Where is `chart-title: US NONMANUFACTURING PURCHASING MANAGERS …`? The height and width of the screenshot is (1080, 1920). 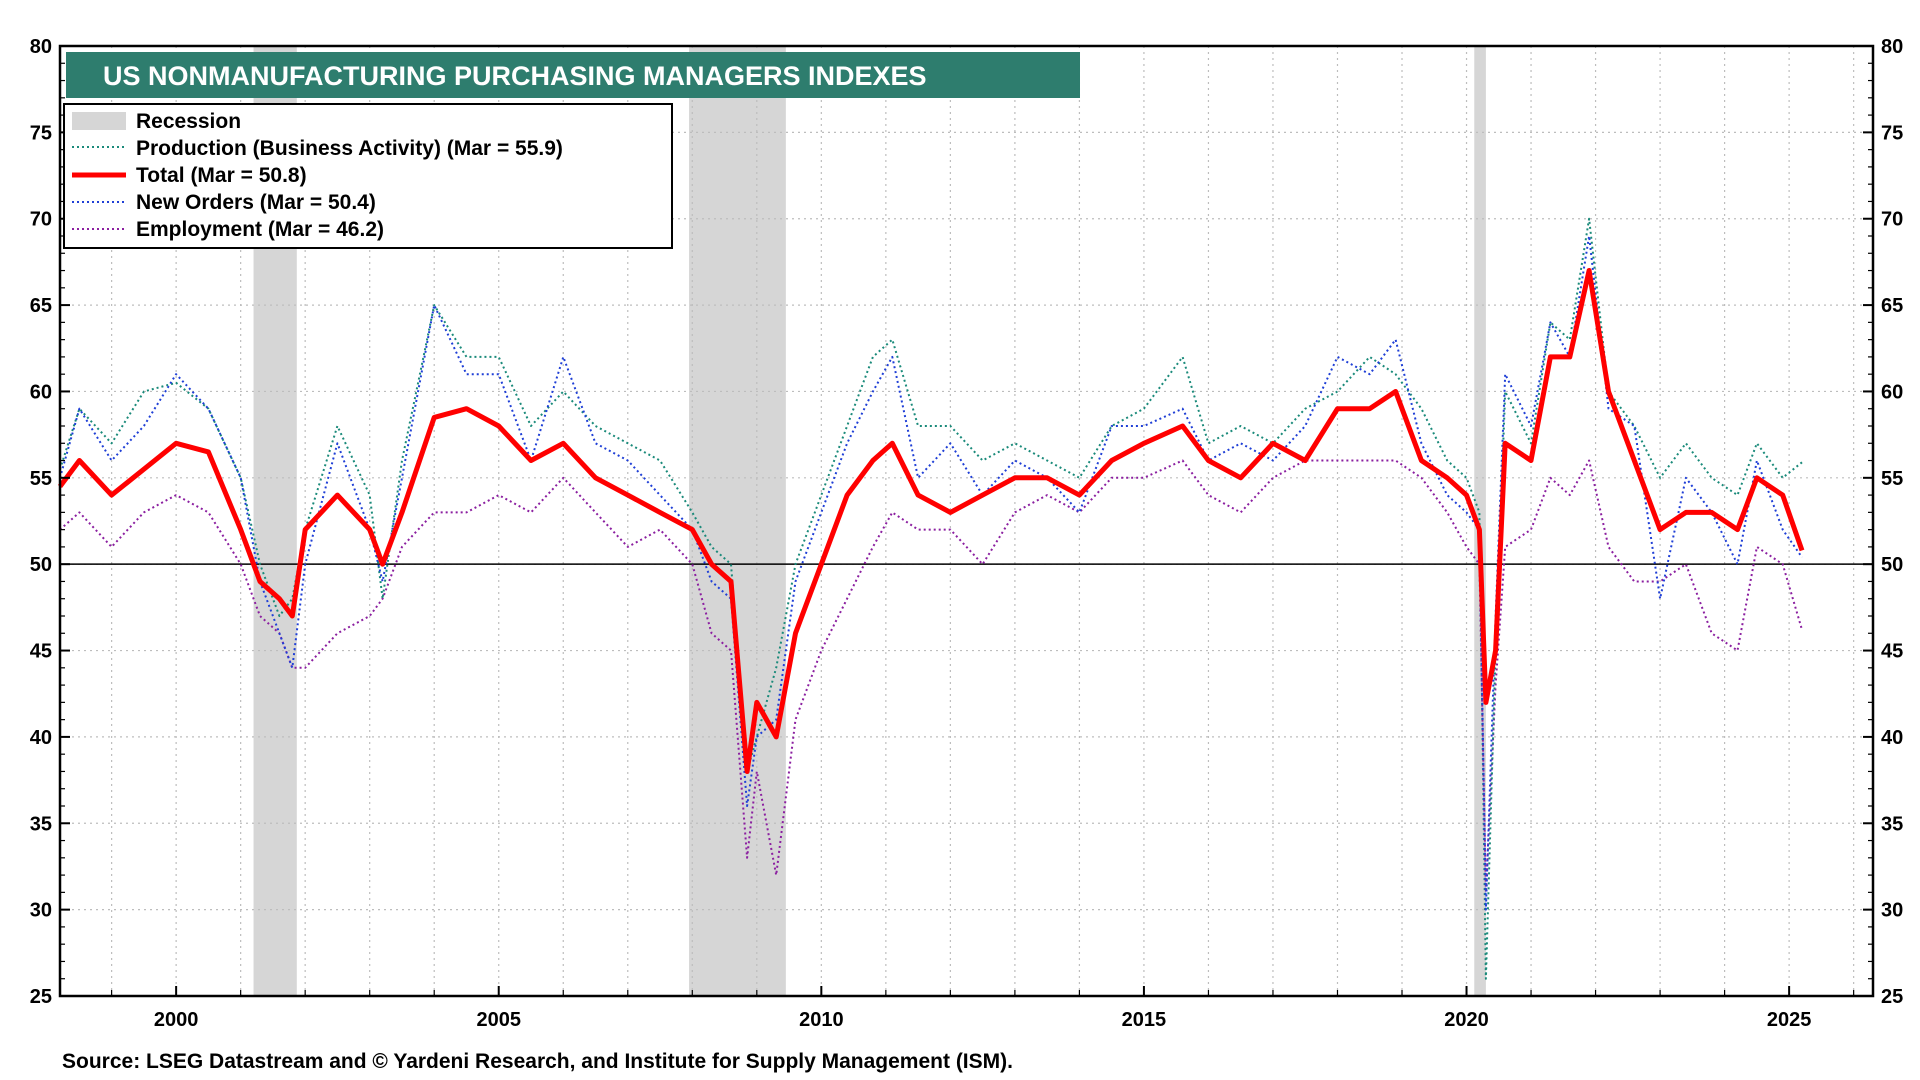
chart-title: US NONMANUFACTURING PURCHASING MANAGERS … is located at coordinates (515, 76).